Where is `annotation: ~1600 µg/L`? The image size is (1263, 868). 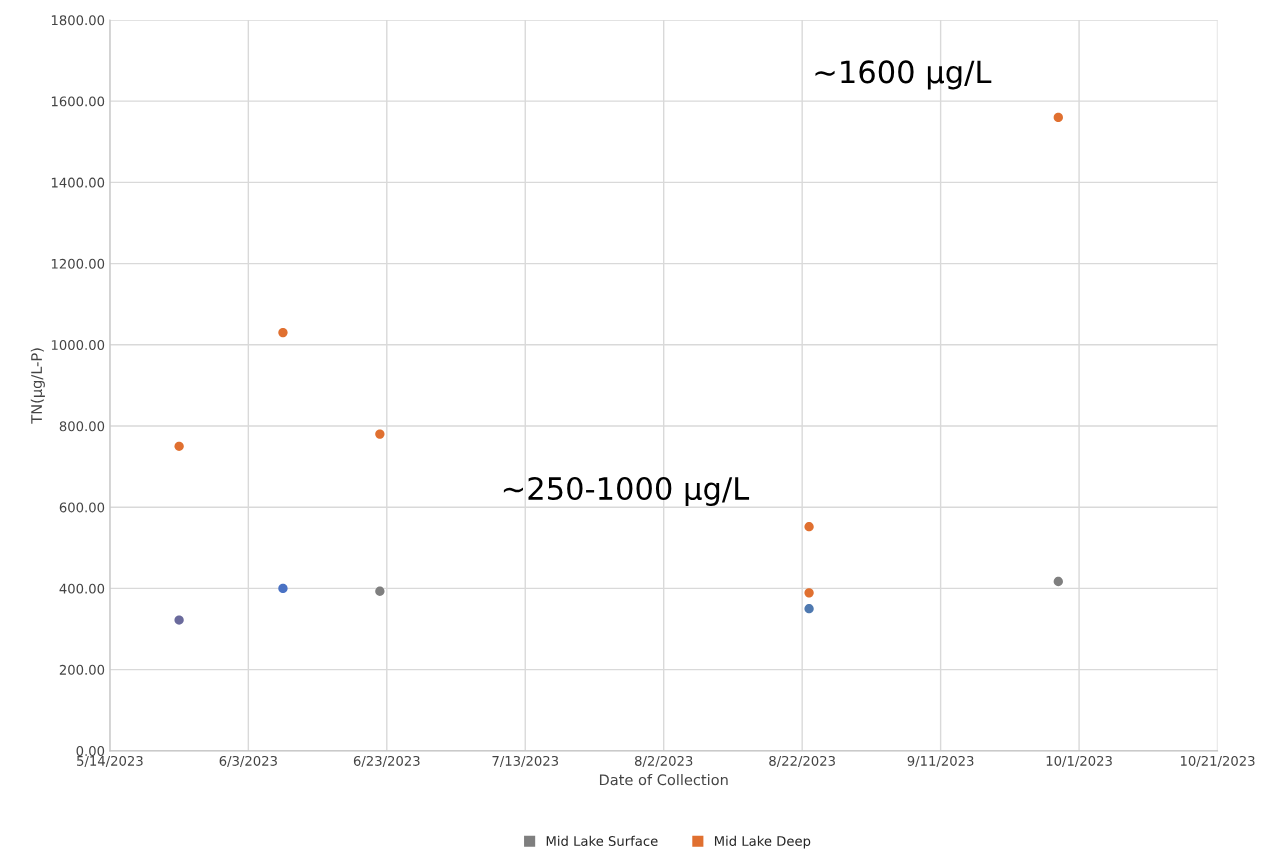
annotation: ~1600 µg/L is located at coordinates (903, 75).